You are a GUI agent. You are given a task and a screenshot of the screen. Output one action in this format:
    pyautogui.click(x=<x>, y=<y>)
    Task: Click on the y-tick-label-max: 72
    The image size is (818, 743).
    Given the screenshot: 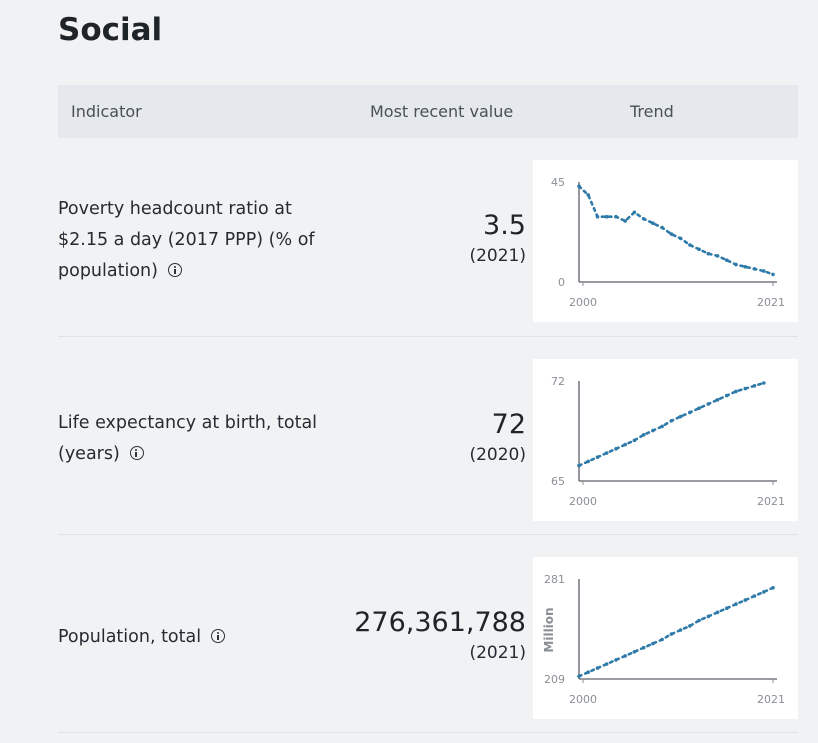 What is the action you would take?
    pyautogui.click(x=558, y=381)
    